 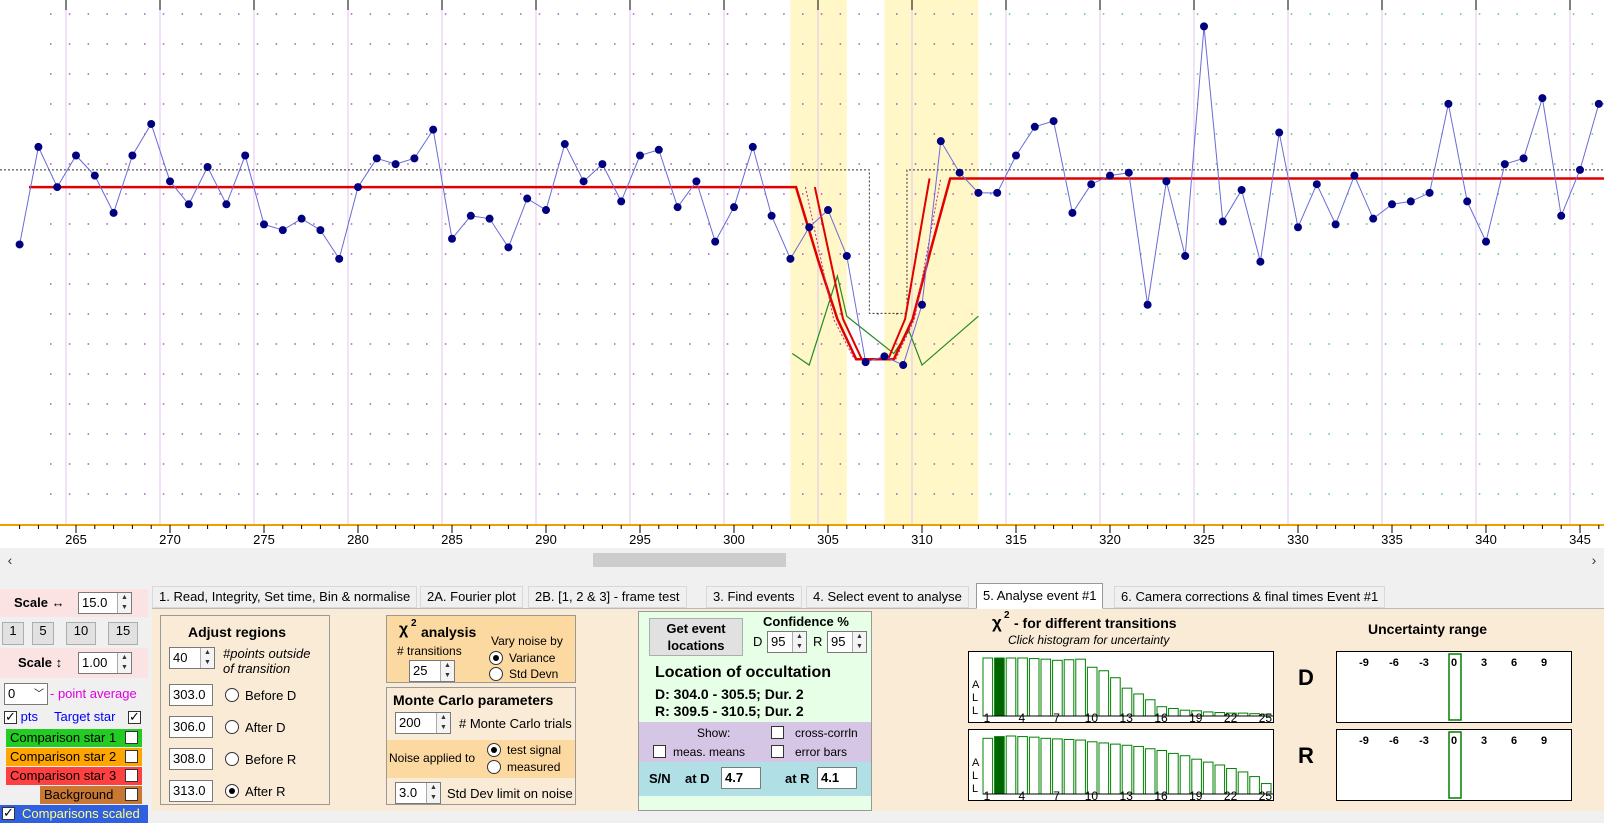 What do you see at coordinates (496, 658) in the screenshot?
I see `variance-radio` at bounding box center [496, 658].